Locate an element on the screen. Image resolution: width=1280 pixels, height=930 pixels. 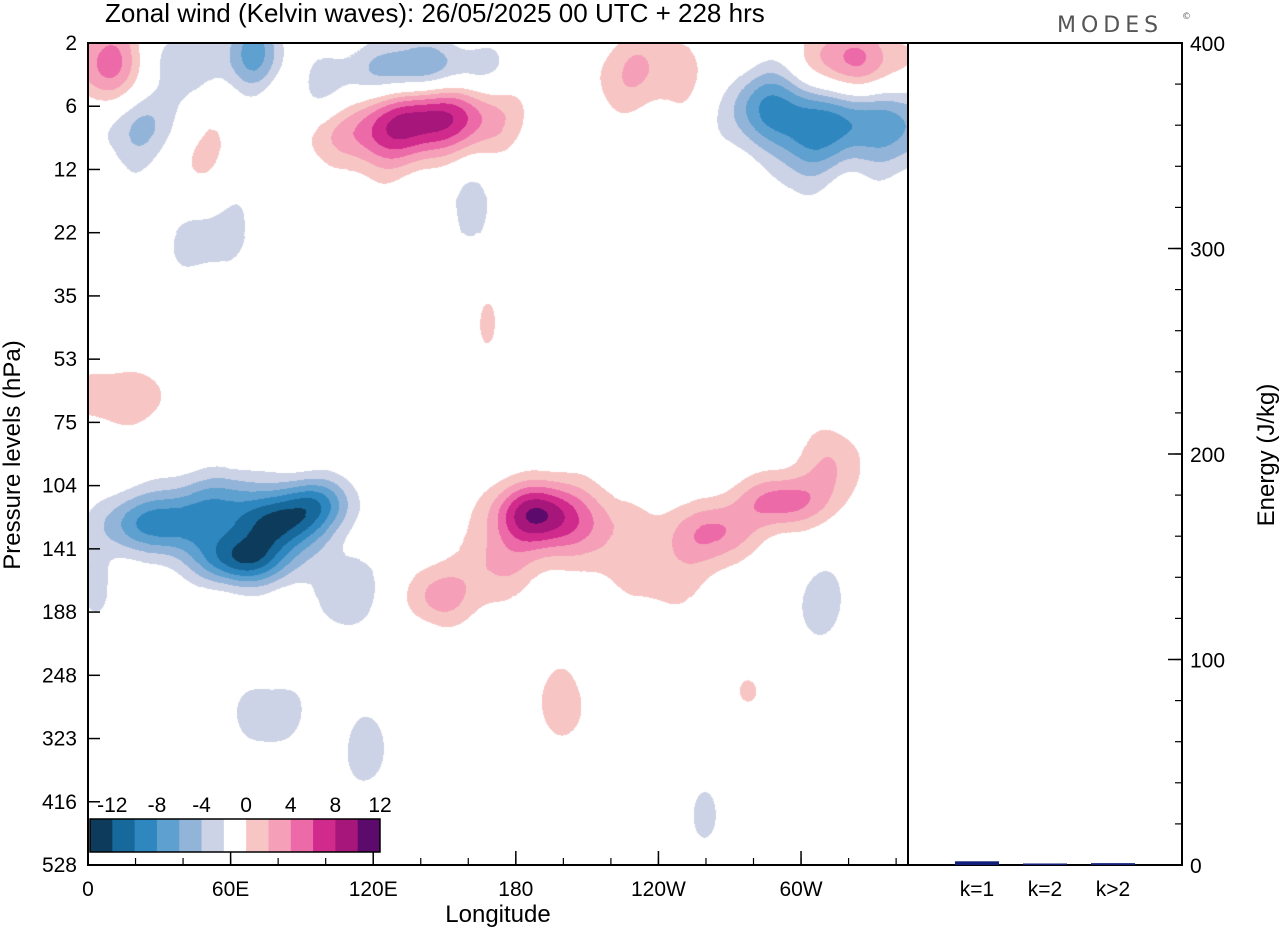
y-tick-label: 6 is located at coordinates (71, 106).